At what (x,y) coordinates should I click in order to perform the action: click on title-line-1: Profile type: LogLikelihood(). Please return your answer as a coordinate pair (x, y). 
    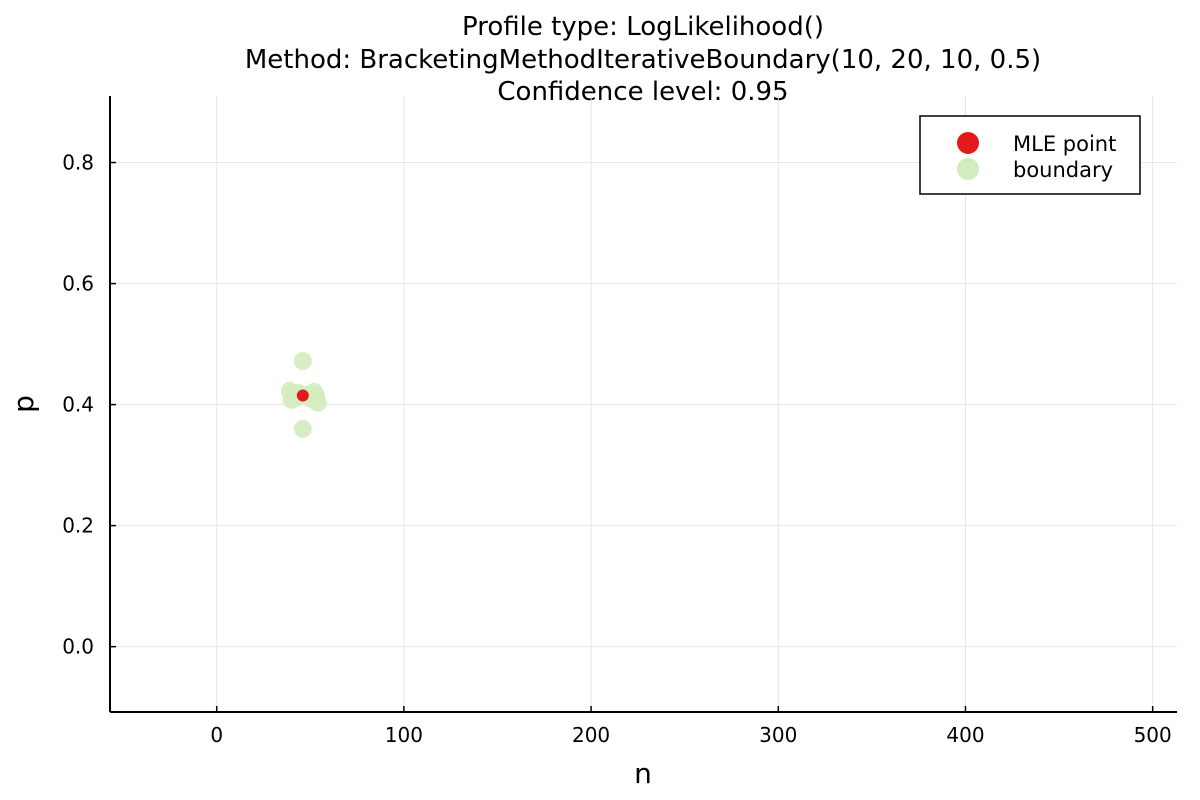
    Looking at the image, I should click on (643, 27).